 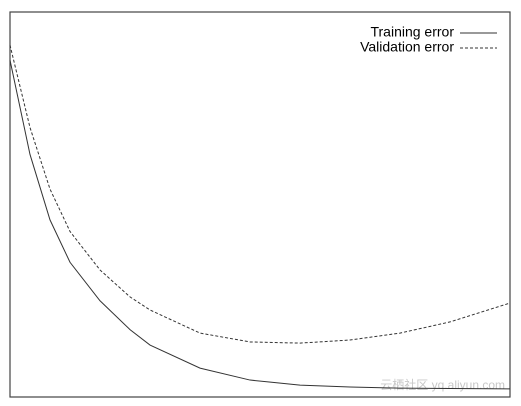 What do you see at coordinates (407, 47) in the screenshot?
I see `legend-label: Validation error` at bounding box center [407, 47].